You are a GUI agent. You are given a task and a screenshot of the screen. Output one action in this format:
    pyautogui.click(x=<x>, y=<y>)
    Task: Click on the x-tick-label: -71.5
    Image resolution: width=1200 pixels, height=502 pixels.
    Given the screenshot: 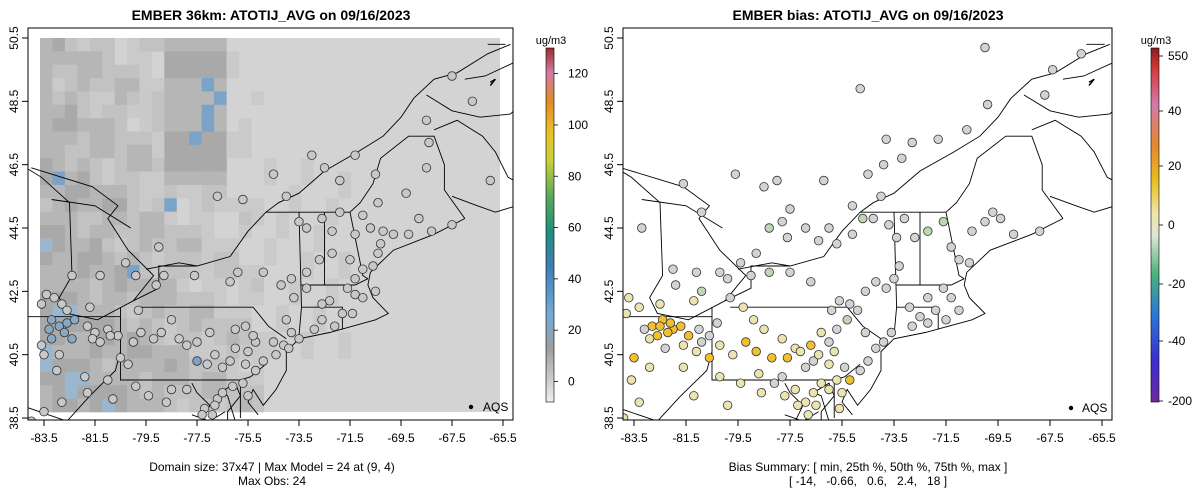 What is the action you would take?
    pyautogui.click(x=946, y=438)
    